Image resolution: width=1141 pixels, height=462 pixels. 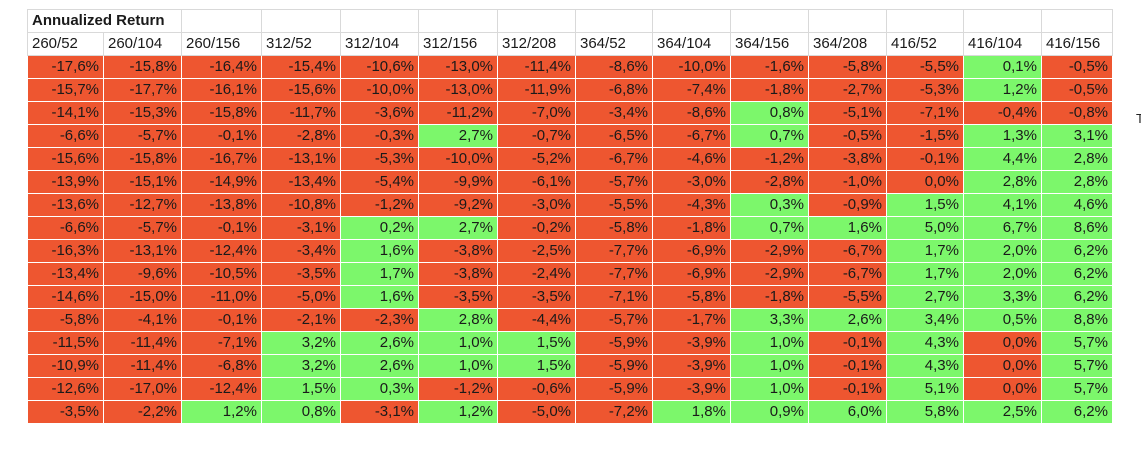 I want to click on column-header: 364/156, so click(x=769, y=44).